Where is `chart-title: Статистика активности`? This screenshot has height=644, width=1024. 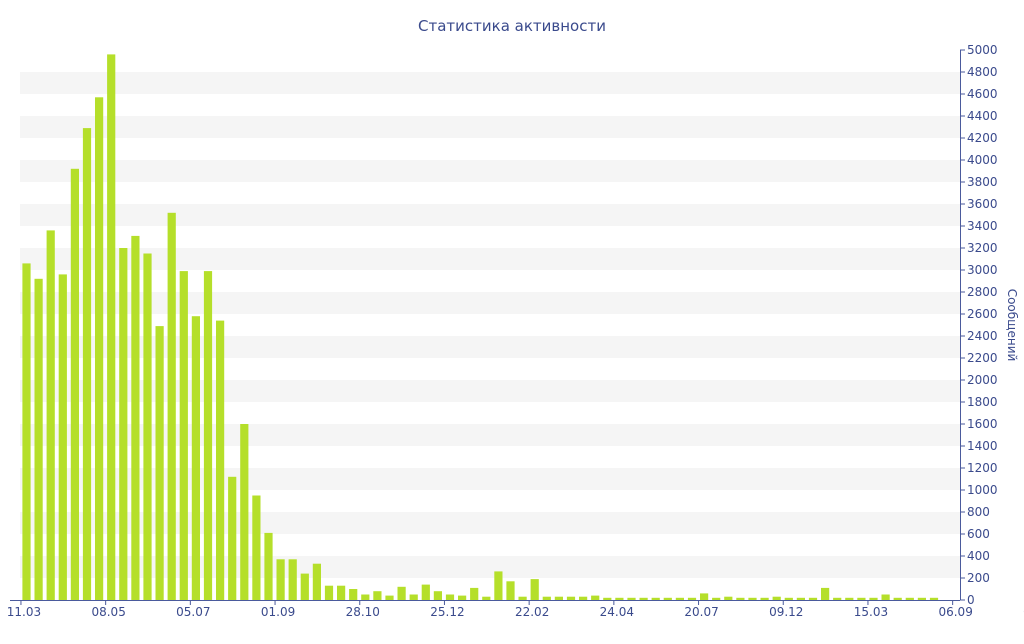
chart-title: Статистика активности is located at coordinates (512, 26).